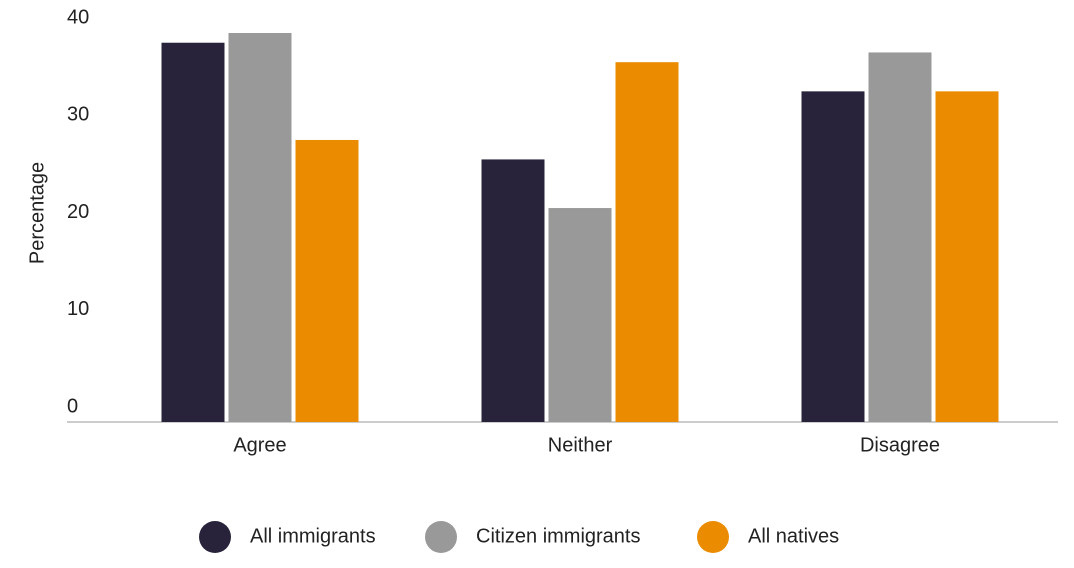  Describe the element at coordinates (37, 213) in the screenshot. I see `y-axis-label: Percentage` at that location.